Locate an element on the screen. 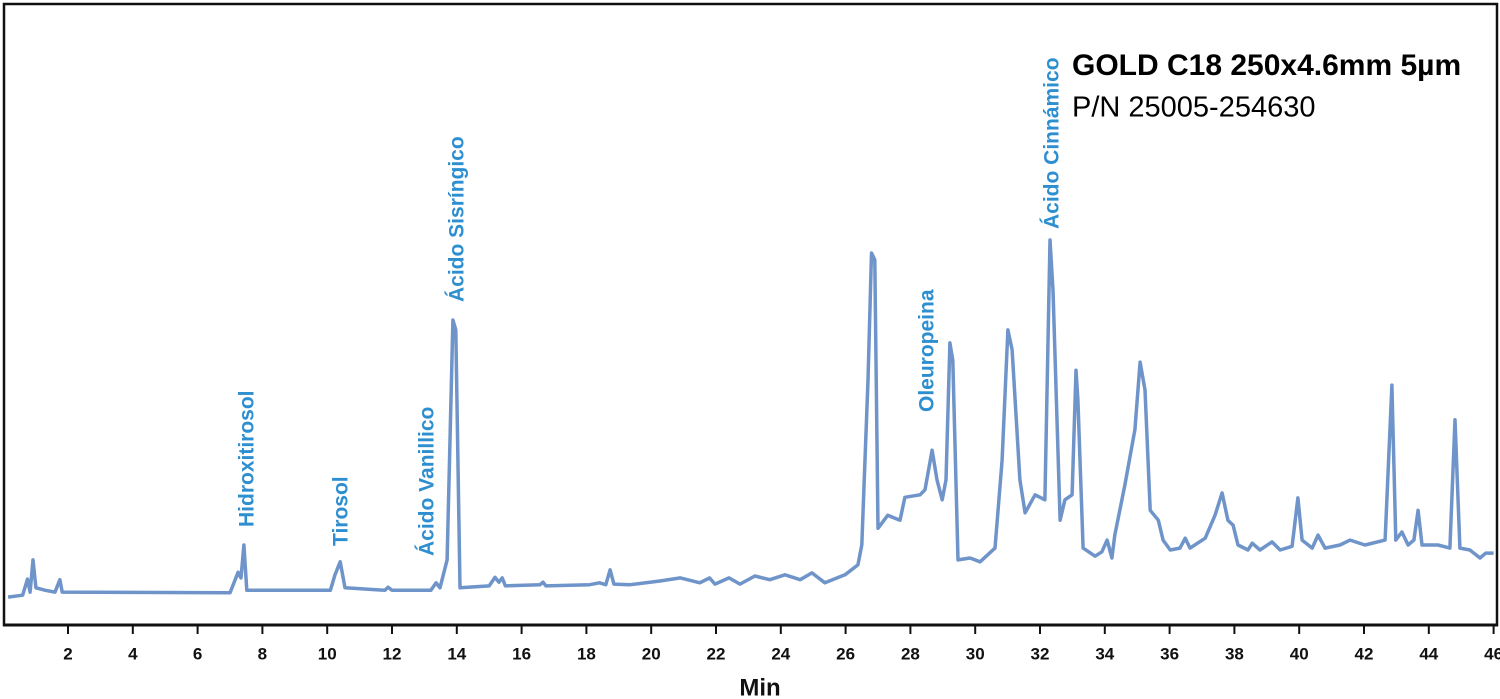 Image resolution: width=1500 pixels, height=699 pixels. peak-label: Ácido Sisríngico is located at coordinates (457, 219).